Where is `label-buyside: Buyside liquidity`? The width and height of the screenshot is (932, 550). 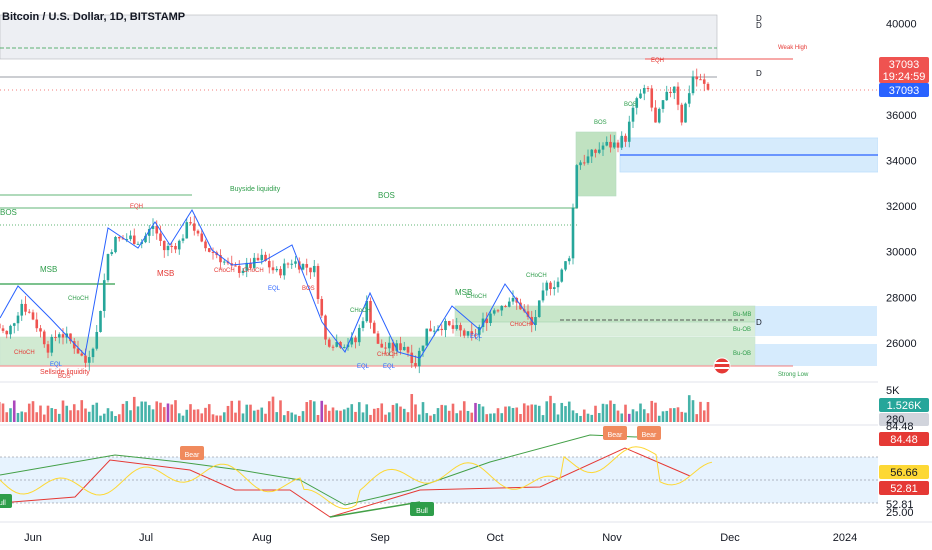 label-buyside: Buyside liquidity is located at coordinates (255, 189).